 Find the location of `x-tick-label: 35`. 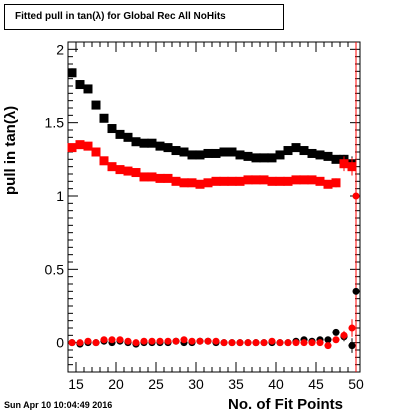

x-tick-label: 35 is located at coordinates (236, 384).